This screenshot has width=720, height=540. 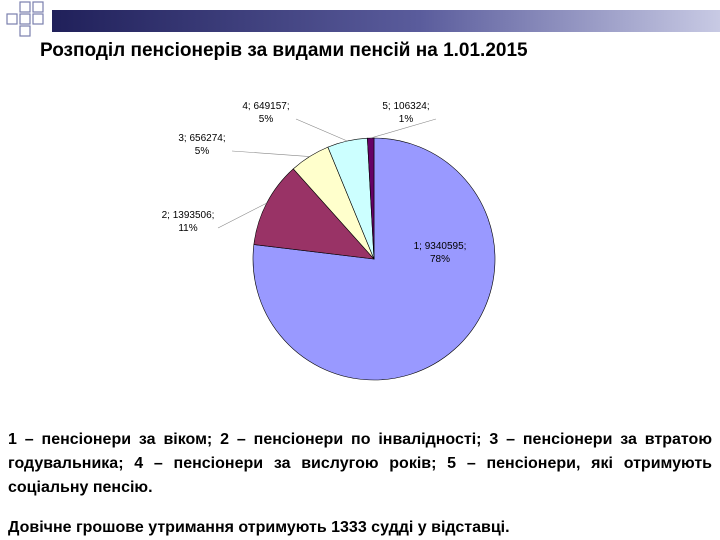 What do you see at coordinates (188, 222) in the screenshot?
I see `data-label-2: 2; 1393506; 11%` at bounding box center [188, 222].